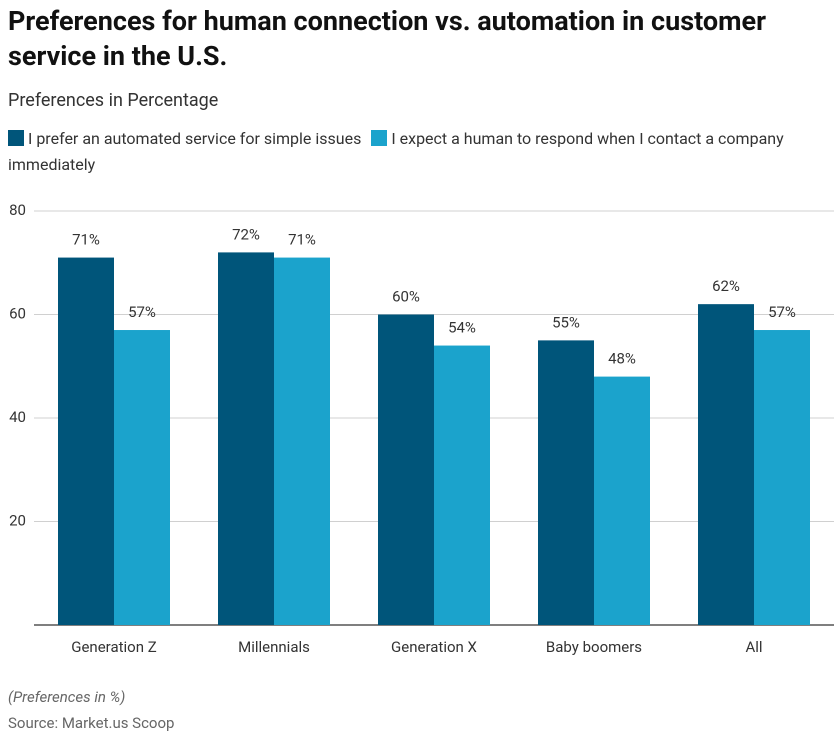  What do you see at coordinates (406, 296) in the screenshot?
I see `data-label: 60%` at bounding box center [406, 296].